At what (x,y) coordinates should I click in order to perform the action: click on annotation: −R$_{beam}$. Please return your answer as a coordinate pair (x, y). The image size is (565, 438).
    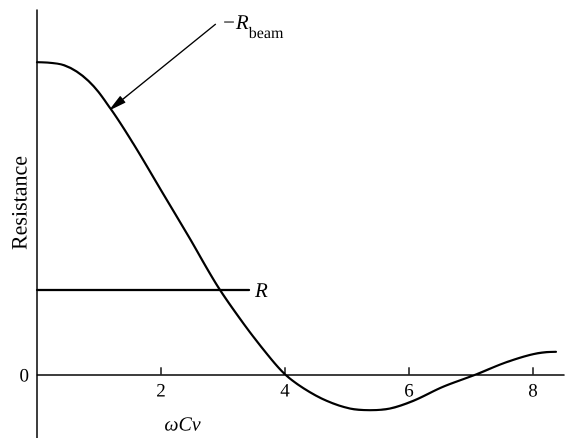
    Looking at the image, I should click on (253, 26).